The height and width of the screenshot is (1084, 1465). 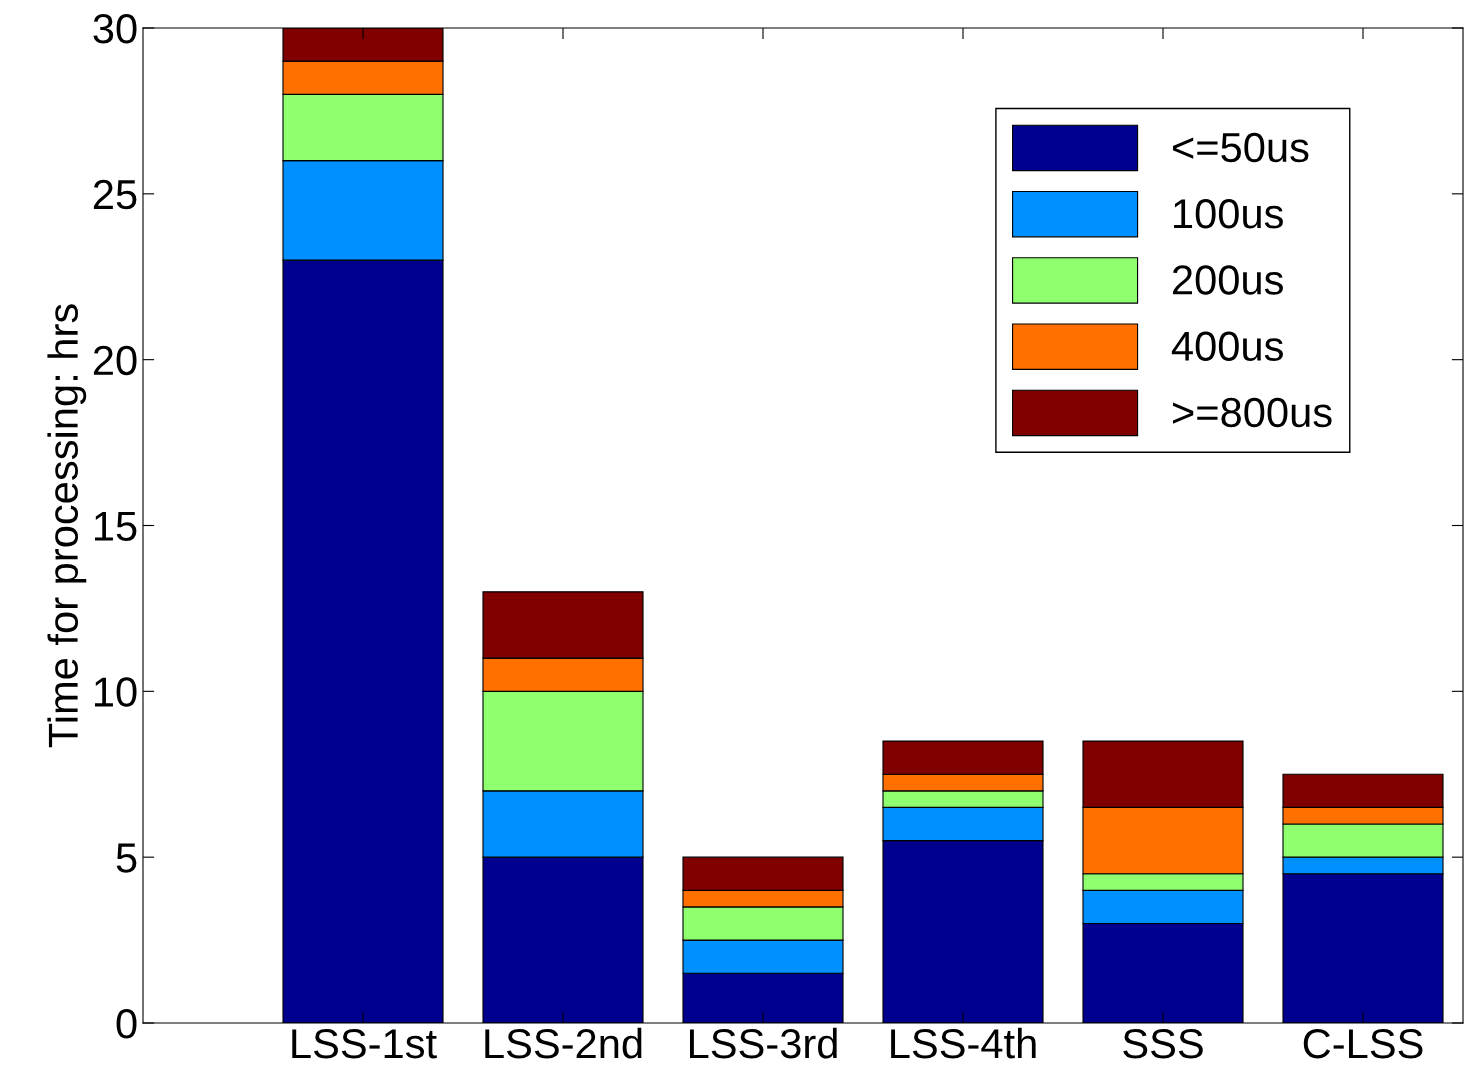 What do you see at coordinates (1240, 147) in the screenshot?
I see `legend-label: <=50us` at bounding box center [1240, 147].